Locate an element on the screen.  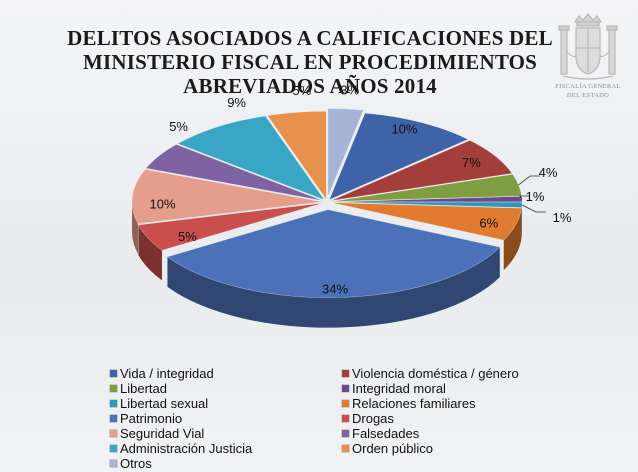
legend-label-violencia-domestica-genero: Violencia doméstica / género is located at coordinates (435, 373).